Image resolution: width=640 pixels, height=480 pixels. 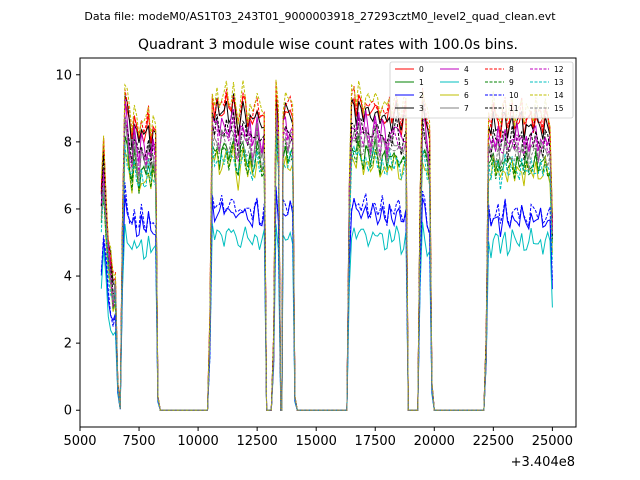 I want to click on legend-label-11: 11, so click(x=514, y=108).